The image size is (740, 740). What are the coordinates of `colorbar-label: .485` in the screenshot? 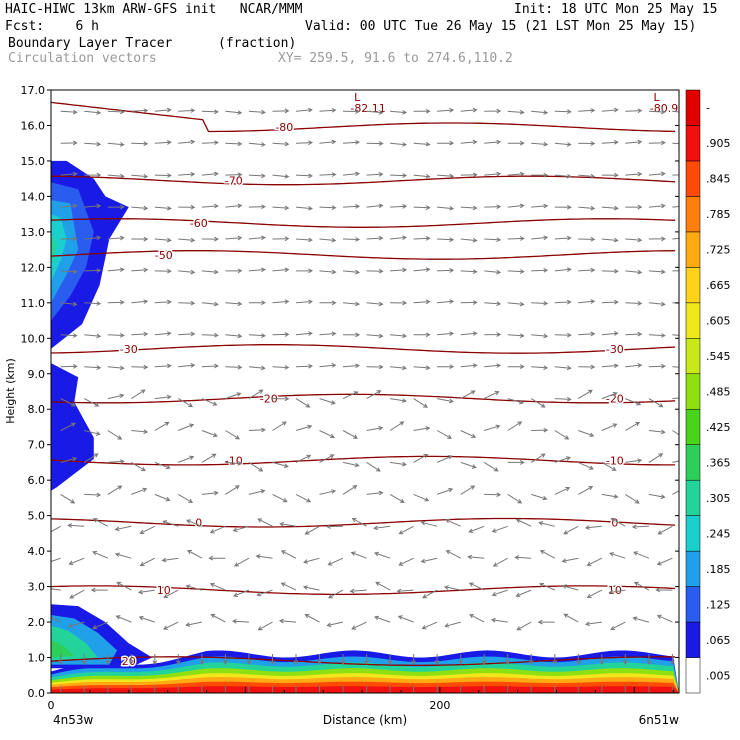 It's located at (718, 392).